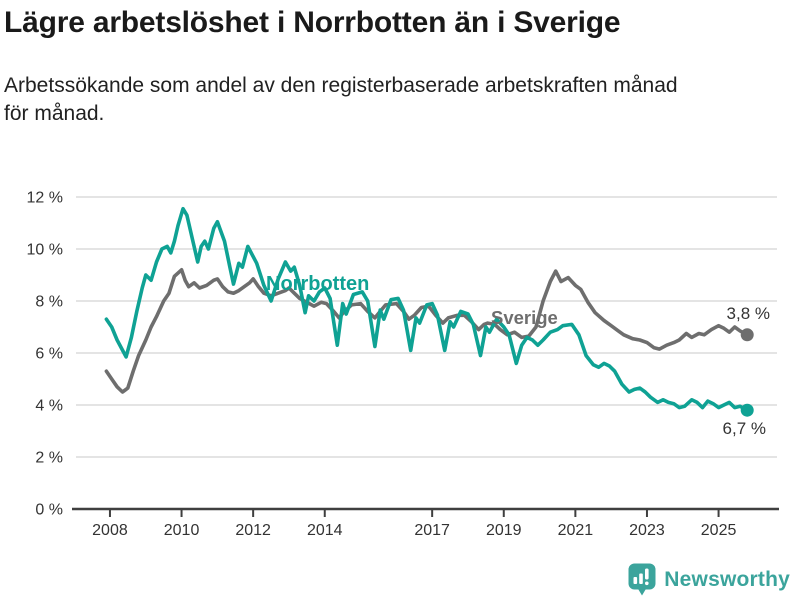 This screenshot has height=600, width=800. Describe the element at coordinates (747, 410) in the screenshot. I see `norrbotten-end-dot` at that location.